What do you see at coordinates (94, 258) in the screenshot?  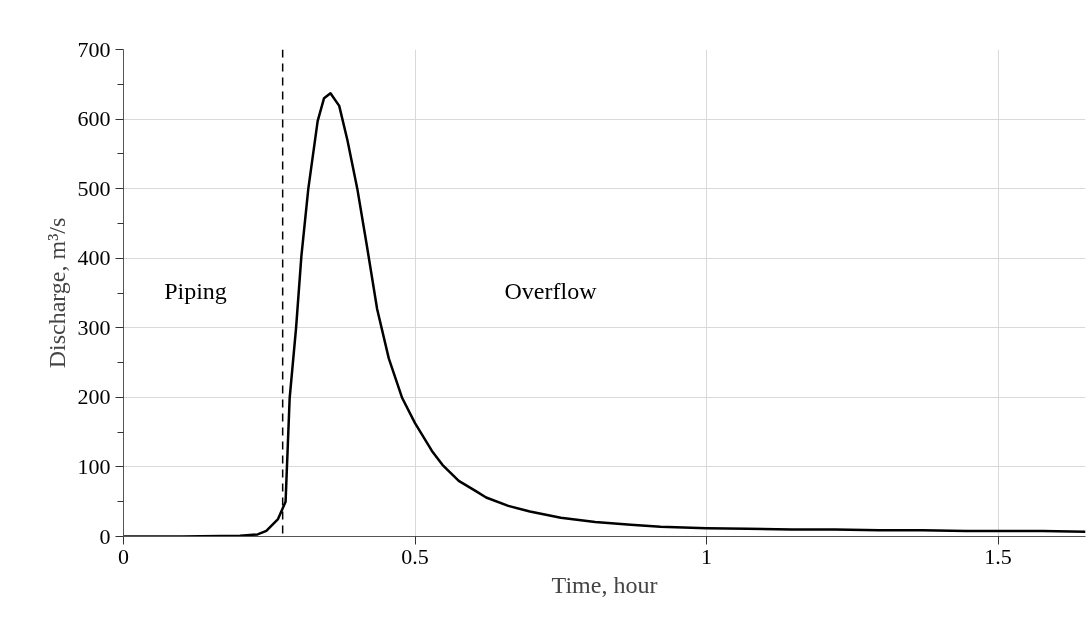 I see `y-tick-label: 400` at bounding box center [94, 258].